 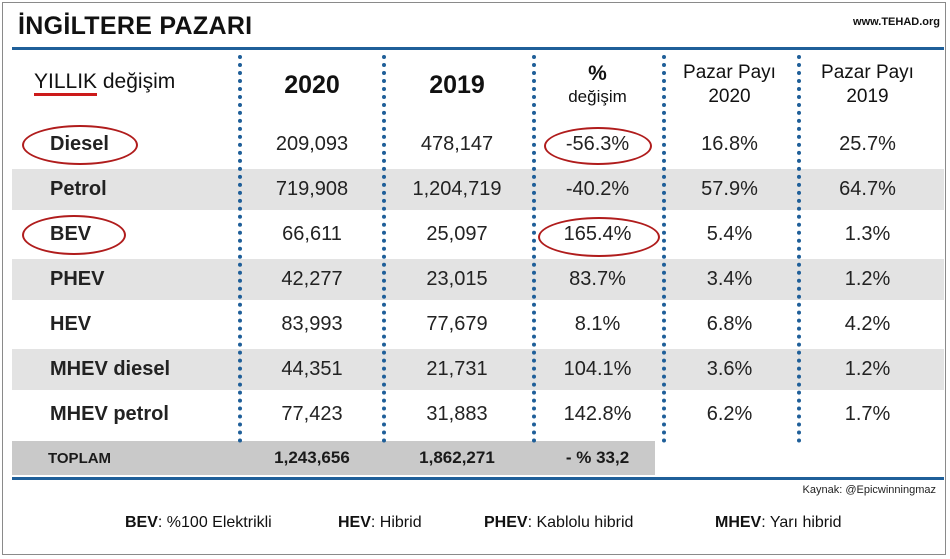 What do you see at coordinates (729, 189) in the screenshot?
I see `cell-share-2020: 57.9%` at bounding box center [729, 189].